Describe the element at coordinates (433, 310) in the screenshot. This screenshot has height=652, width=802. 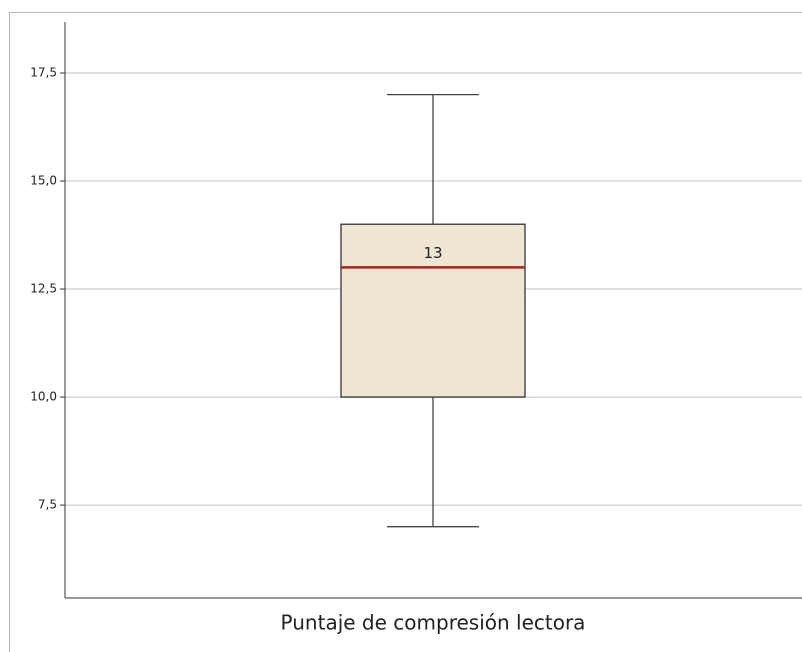
I see `box` at that location.